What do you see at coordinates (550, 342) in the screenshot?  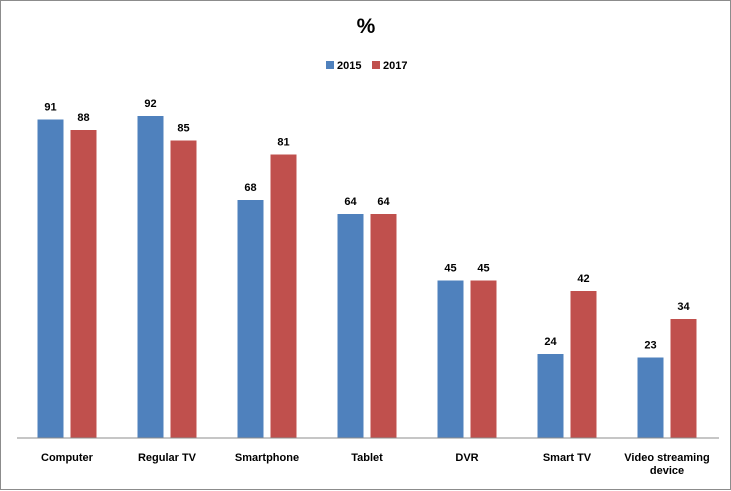 I see `data-label-2015-5: 24` at bounding box center [550, 342].